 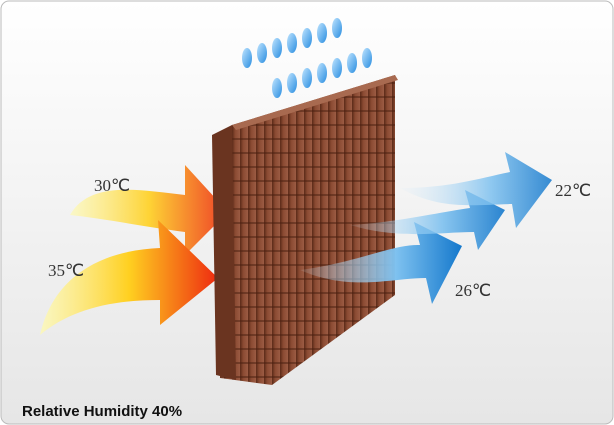 What do you see at coordinates (66, 270) in the screenshot?
I see `label: 35℃` at bounding box center [66, 270].